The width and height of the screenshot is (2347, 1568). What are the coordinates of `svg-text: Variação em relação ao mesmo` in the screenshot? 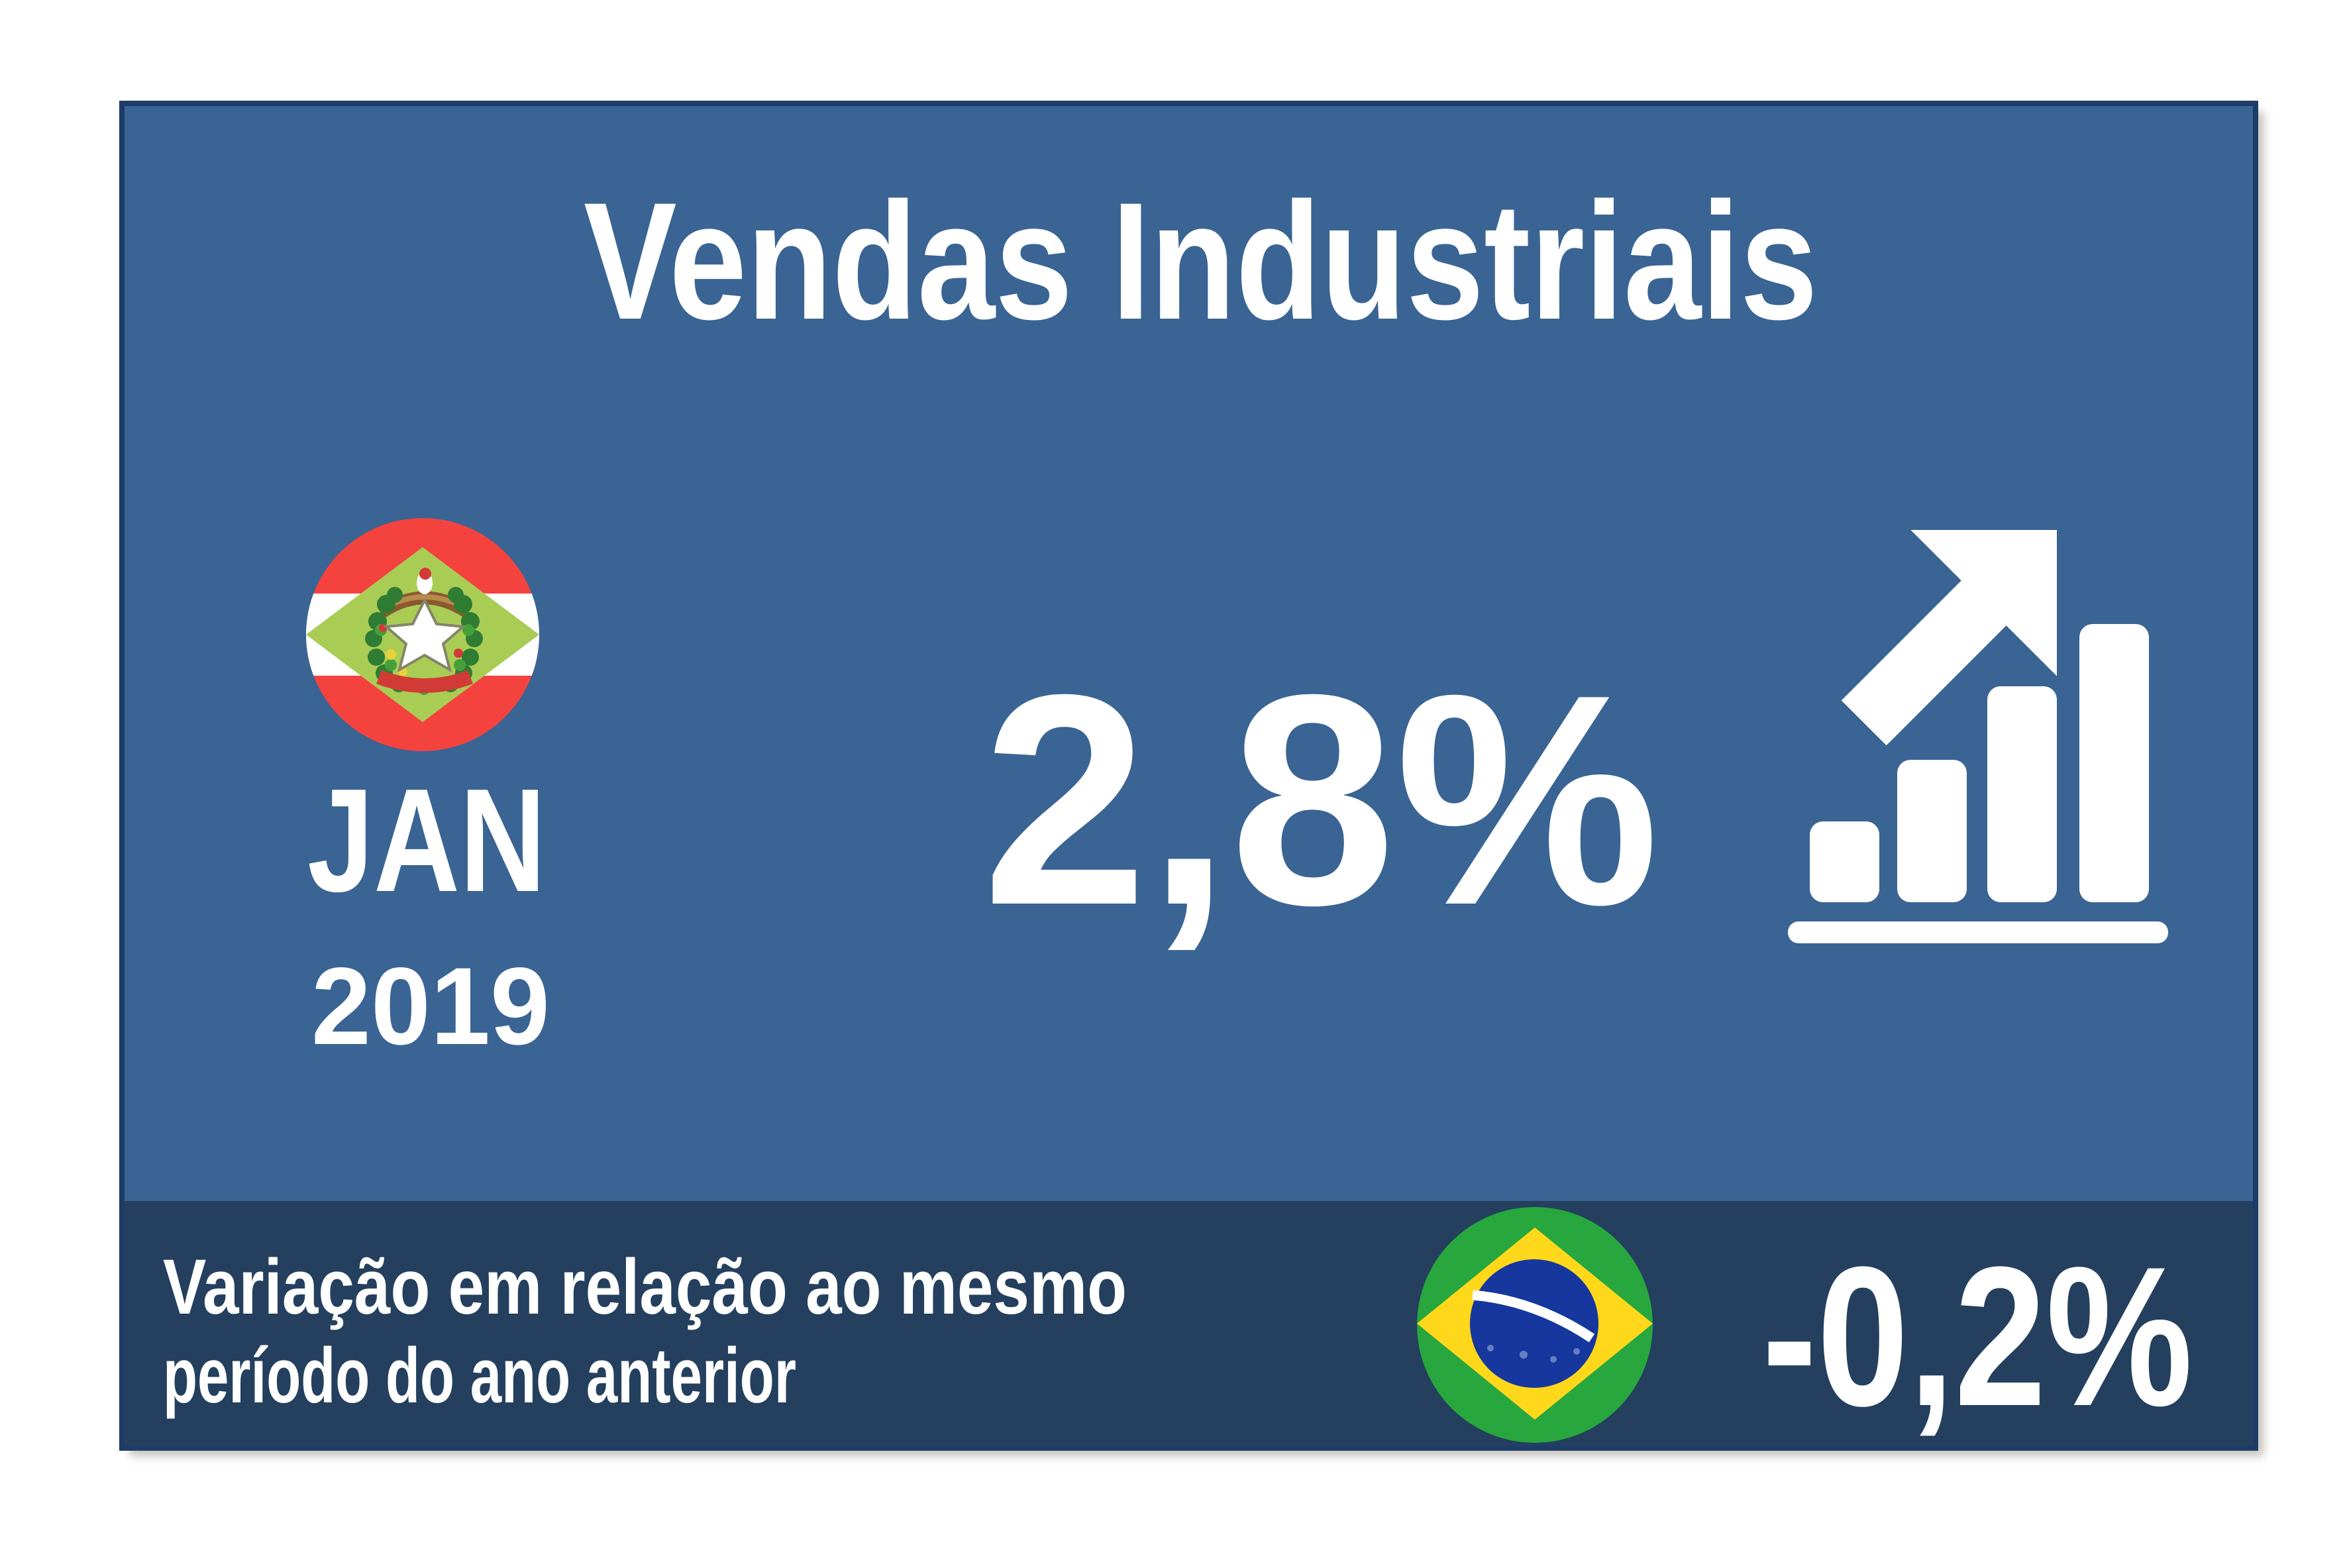 It's located at (645, 1287).